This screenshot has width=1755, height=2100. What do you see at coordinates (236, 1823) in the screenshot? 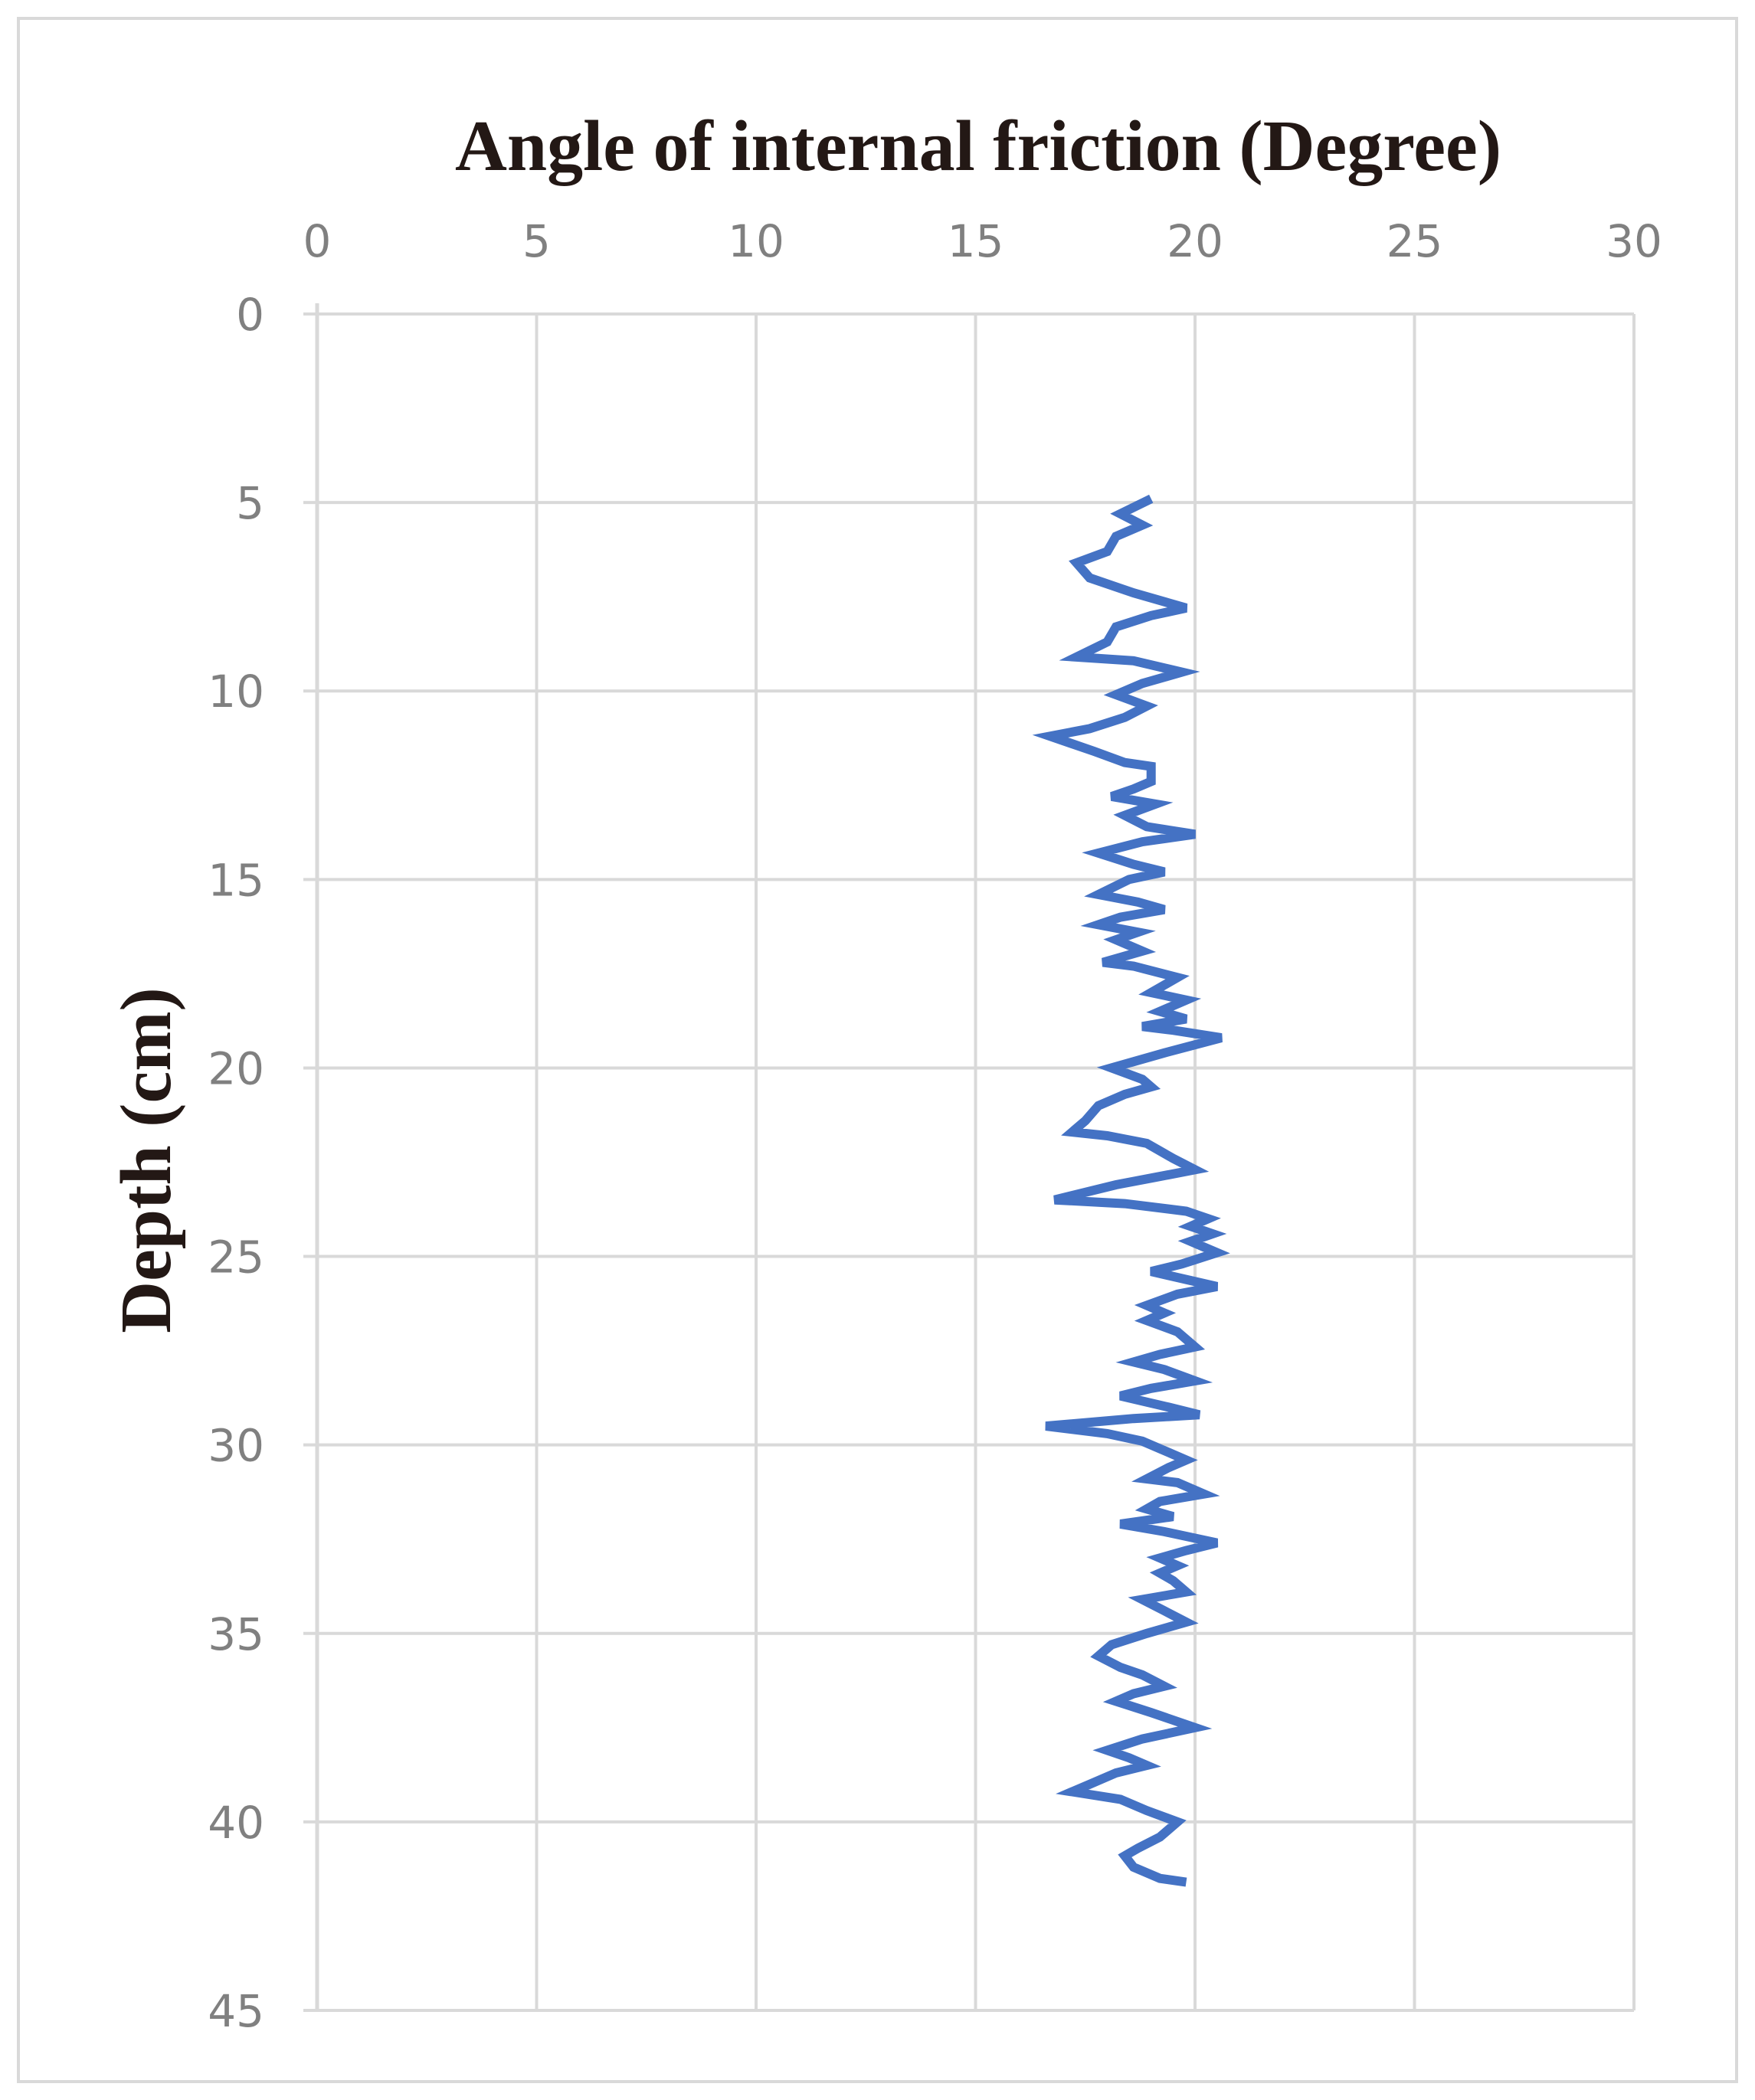
I see `y-tick-label: 40` at bounding box center [236, 1823].